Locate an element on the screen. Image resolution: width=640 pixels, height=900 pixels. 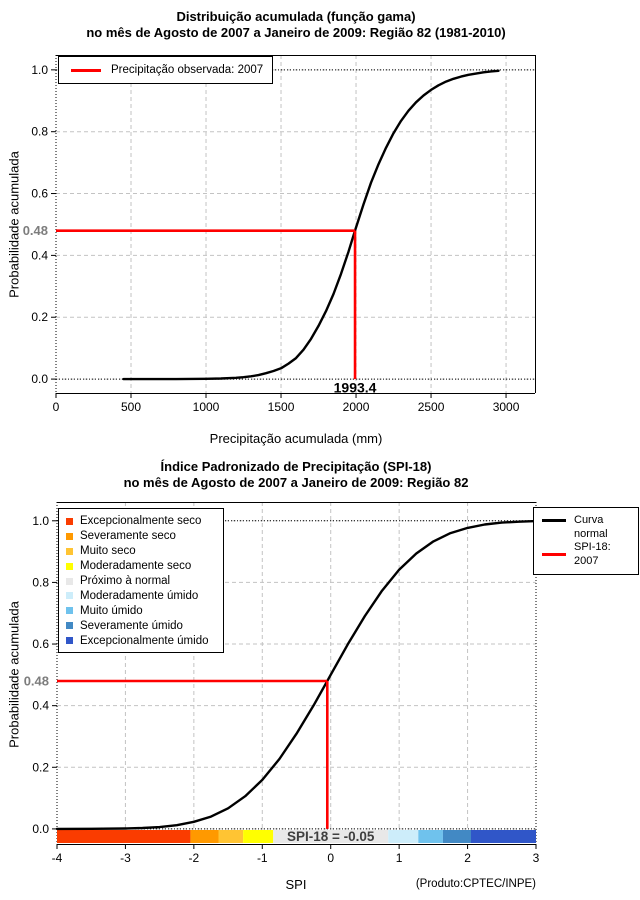
svg-text: 1500 is located at coordinates (281, 407).